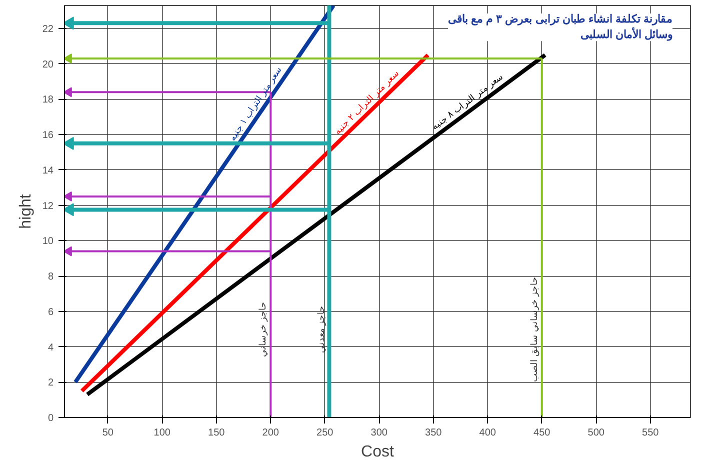 The width and height of the screenshot is (704, 463). I want to click on x-tick-label: 150, so click(217, 433).